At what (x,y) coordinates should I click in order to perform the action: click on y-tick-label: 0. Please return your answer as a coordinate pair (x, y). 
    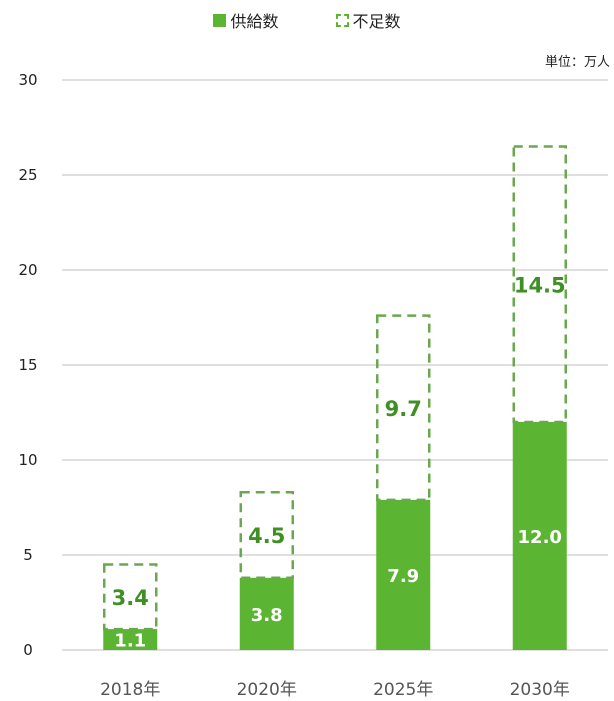
    Looking at the image, I should click on (28, 650).